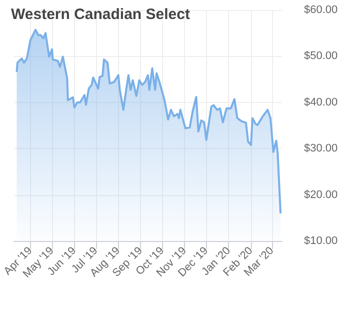  I want to click on y-tick-label: $10.00, so click(321, 241).